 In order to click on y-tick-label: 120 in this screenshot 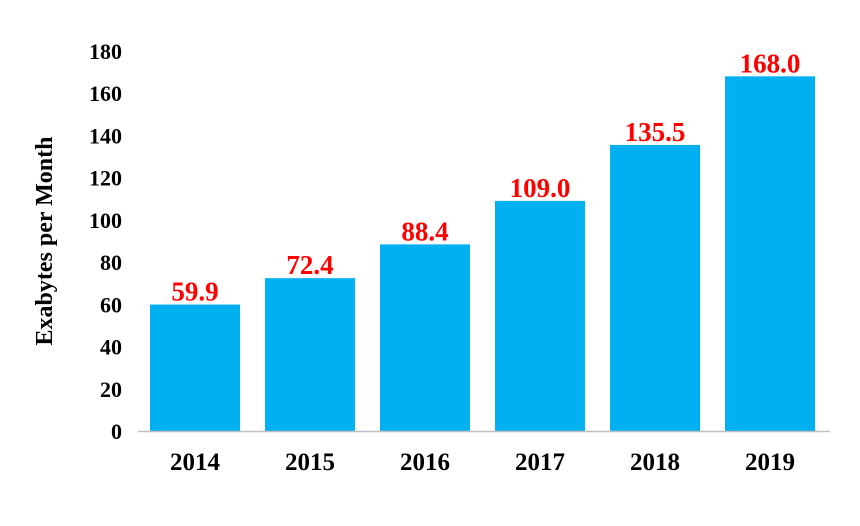, I will do `click(105, 178)`.